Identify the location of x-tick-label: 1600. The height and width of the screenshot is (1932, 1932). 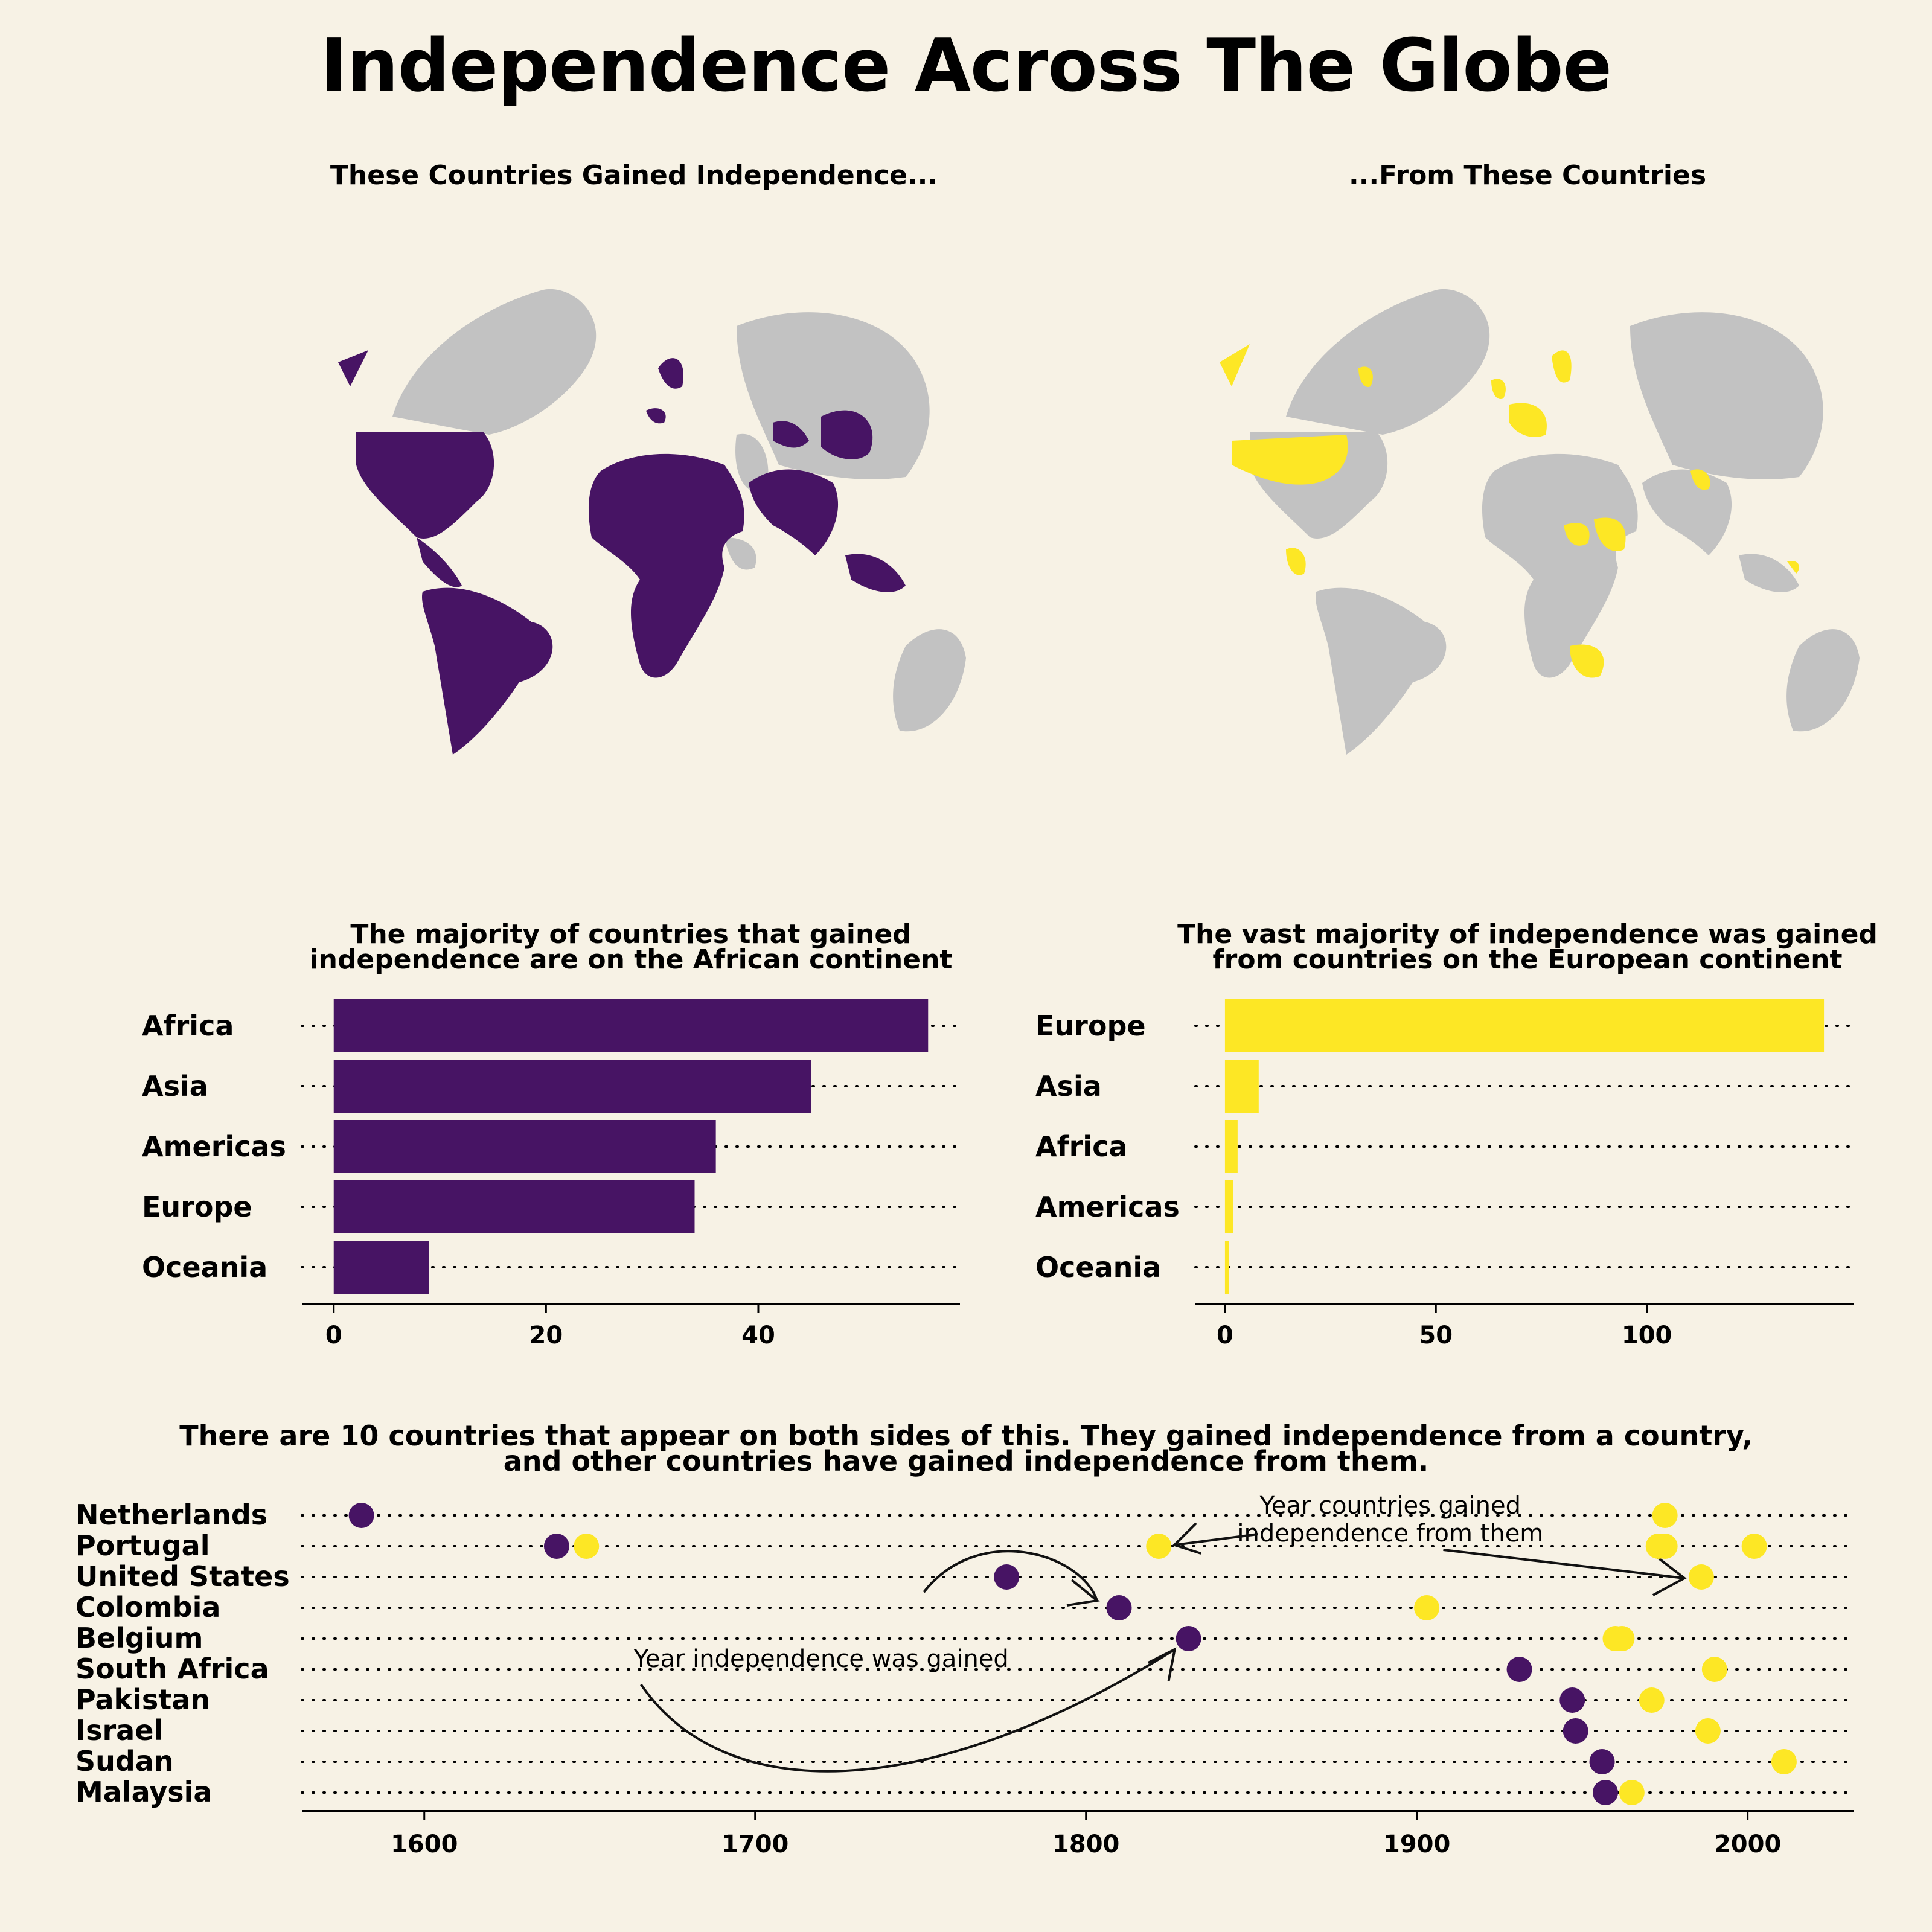
(424, 1844).